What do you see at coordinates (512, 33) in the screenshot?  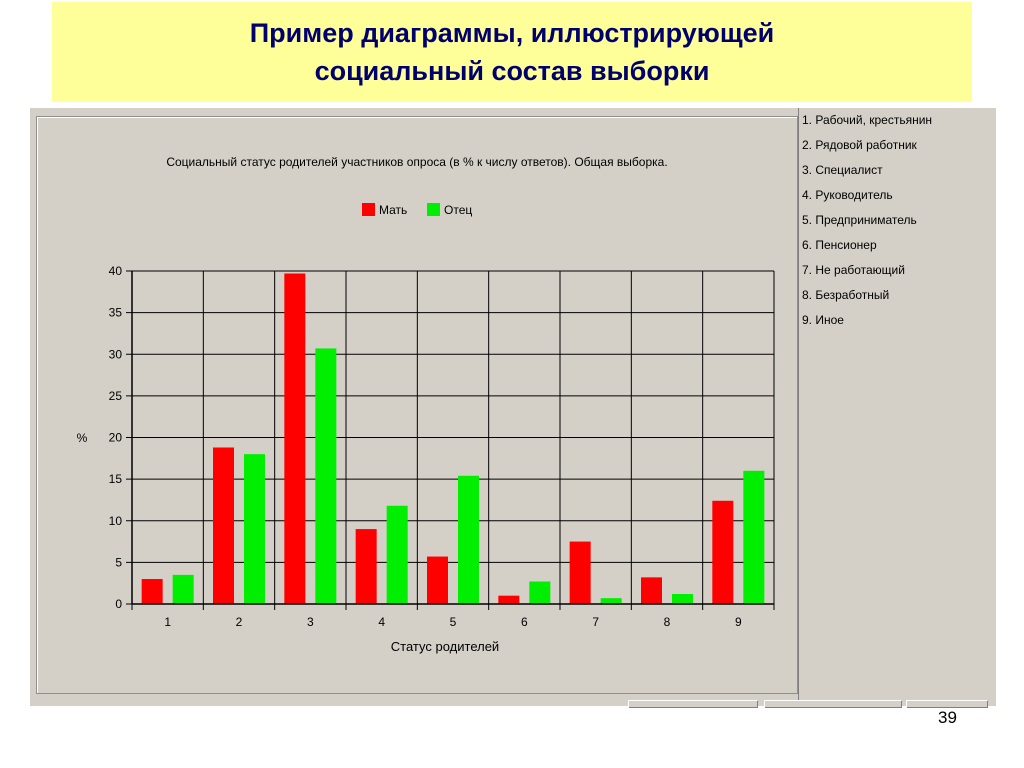 I see `slide-title-line-1: Пример диаграммы, иллюстрирующей` at bounding box center [512, 33].